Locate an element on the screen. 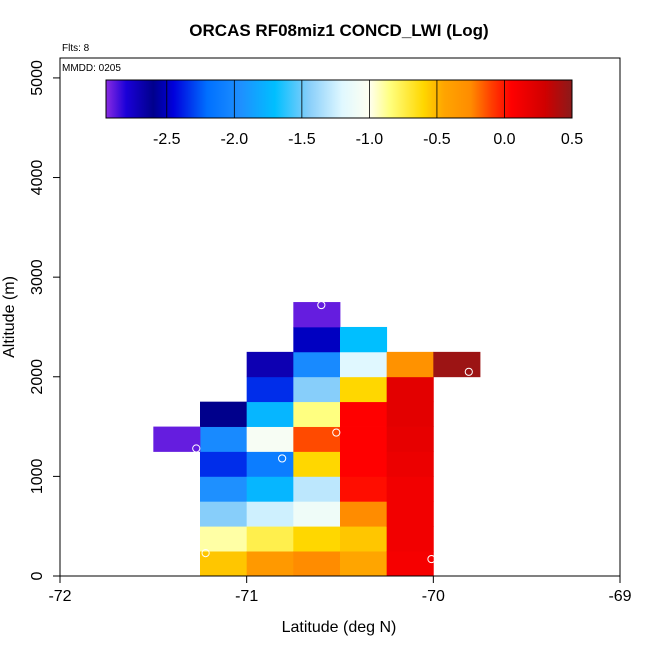  y-axis-label: Altitude (m) is located at coordinates (9, 317).